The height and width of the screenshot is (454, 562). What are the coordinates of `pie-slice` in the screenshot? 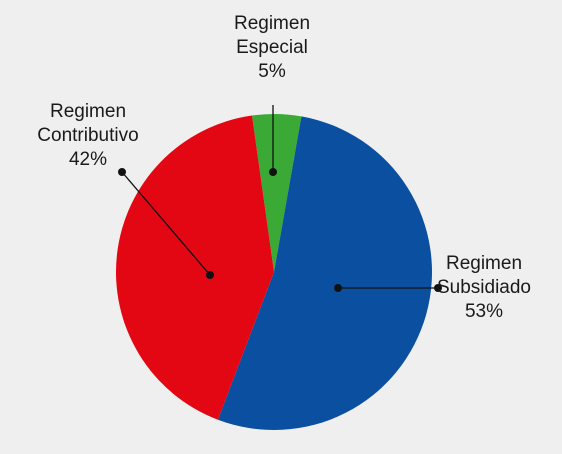 It's located at (277, 193).